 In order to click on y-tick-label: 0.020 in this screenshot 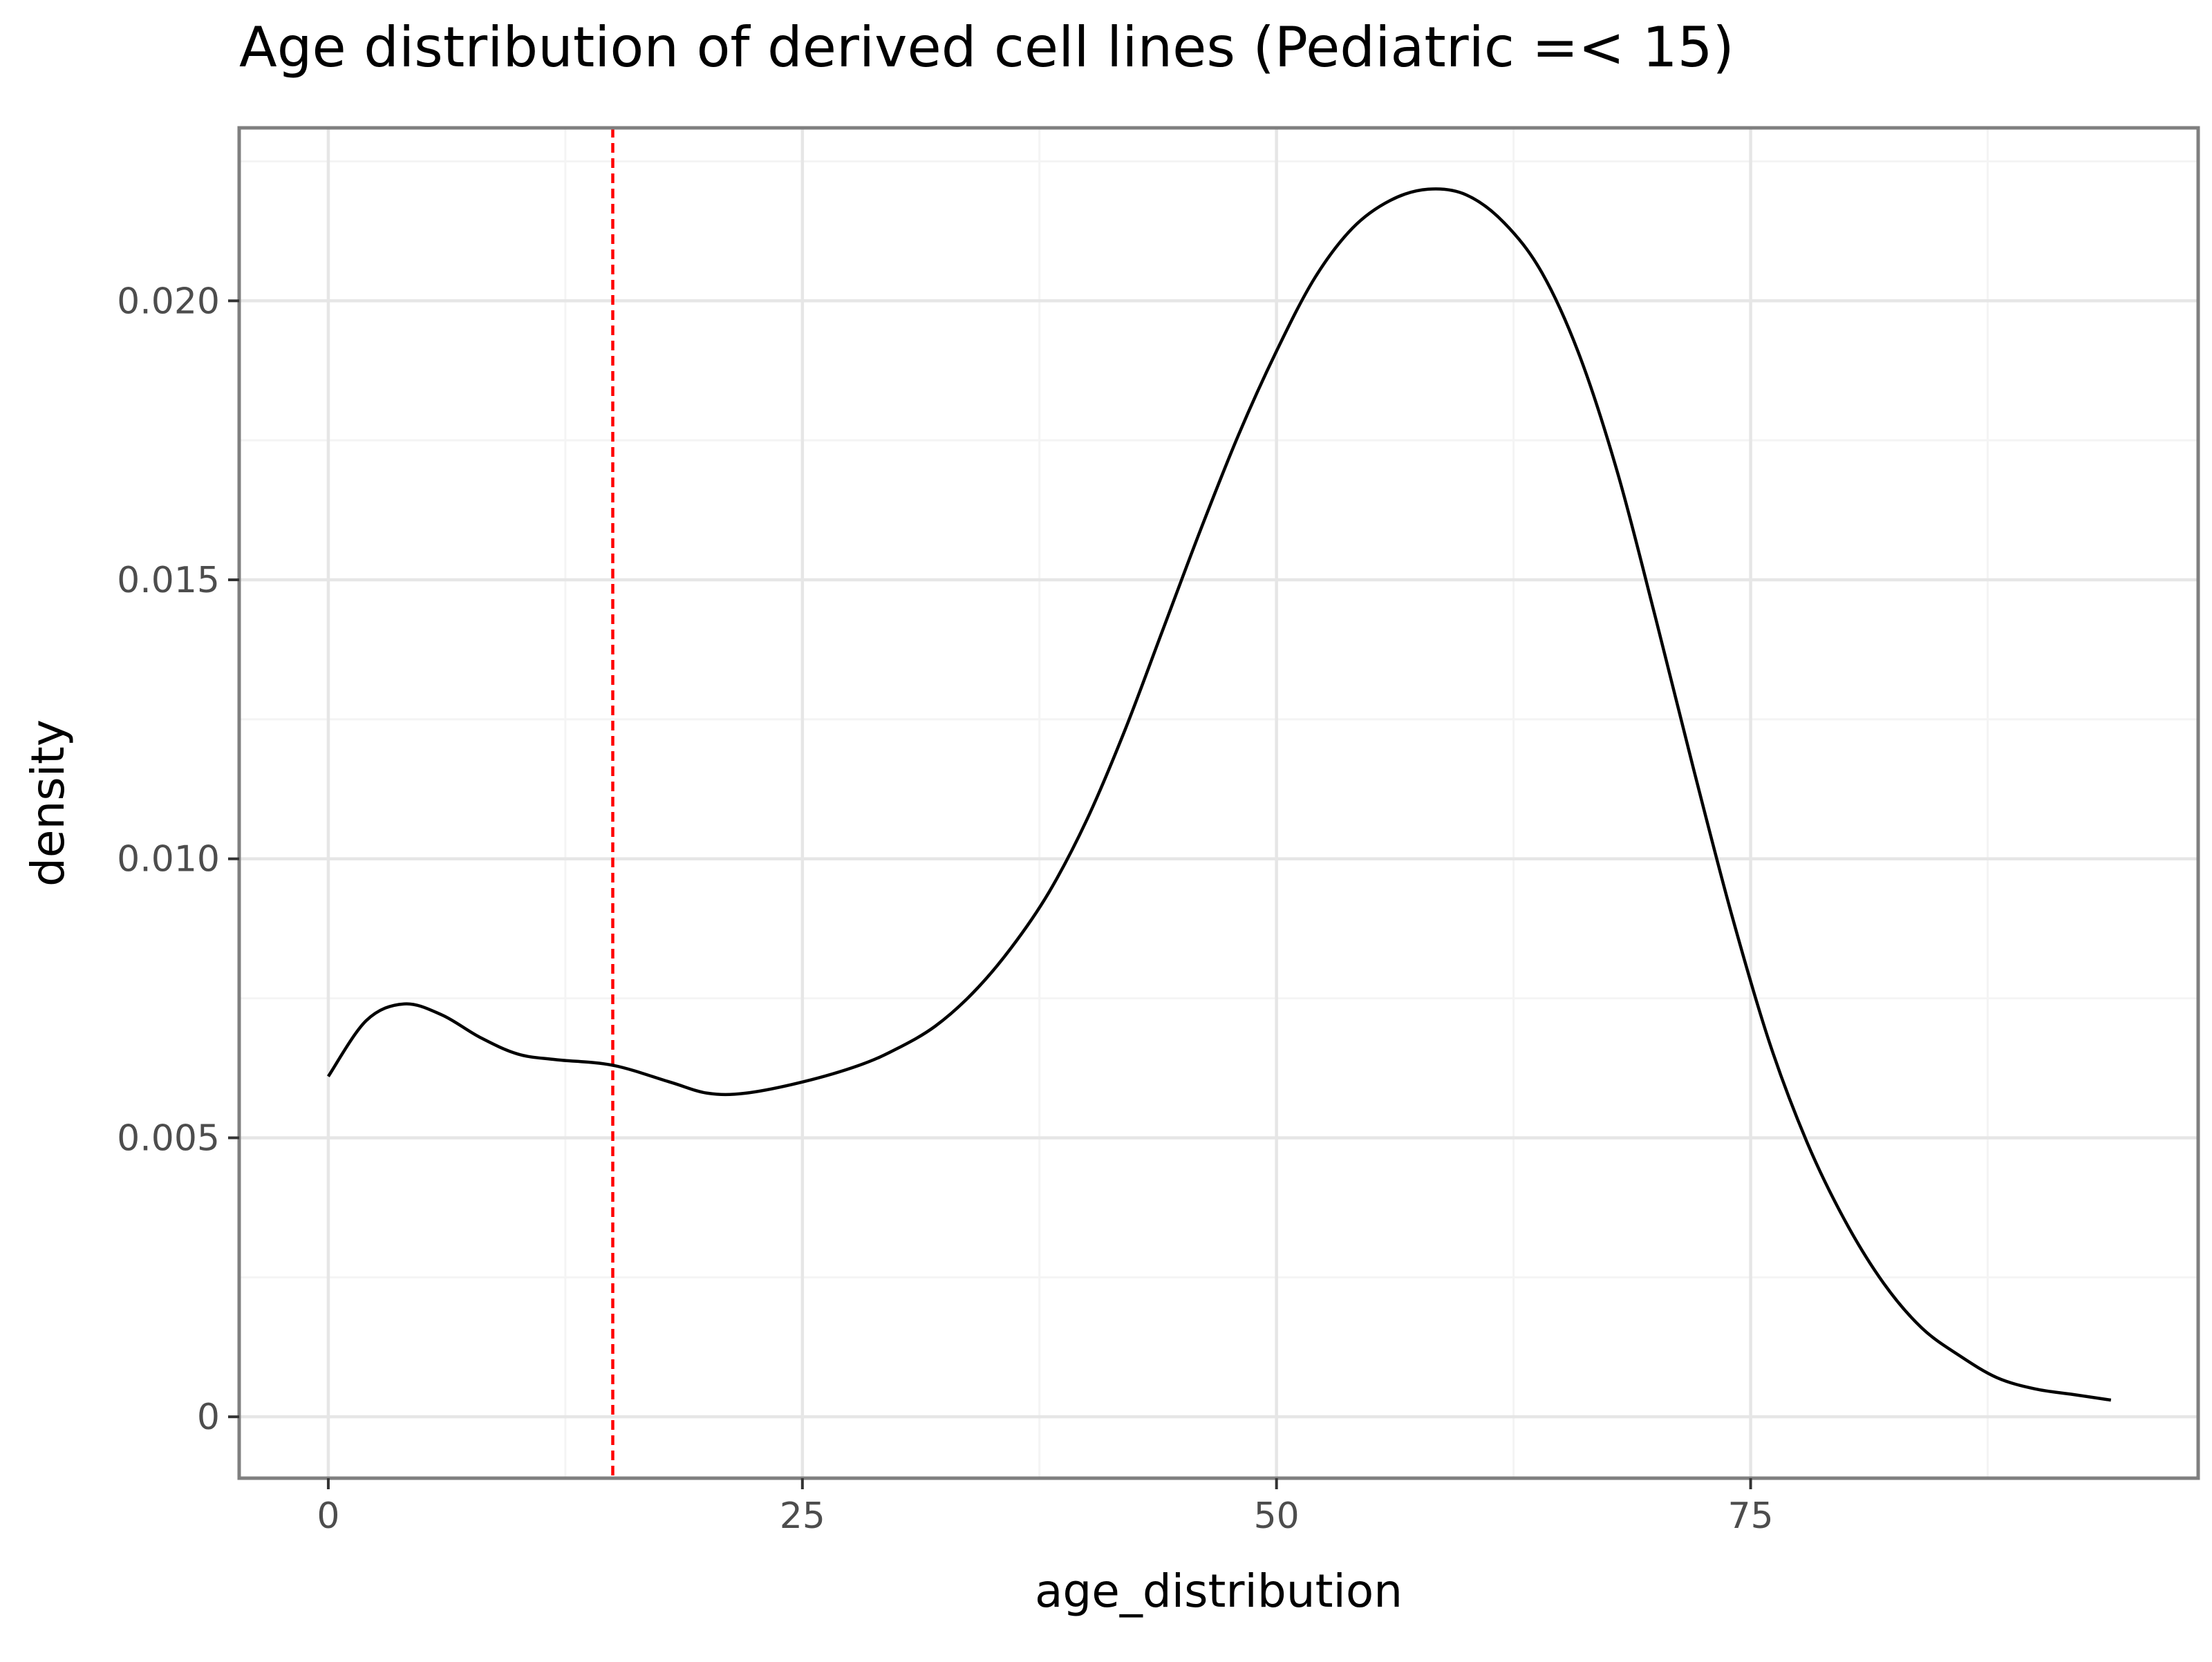, I will do `click(168, 301)`.